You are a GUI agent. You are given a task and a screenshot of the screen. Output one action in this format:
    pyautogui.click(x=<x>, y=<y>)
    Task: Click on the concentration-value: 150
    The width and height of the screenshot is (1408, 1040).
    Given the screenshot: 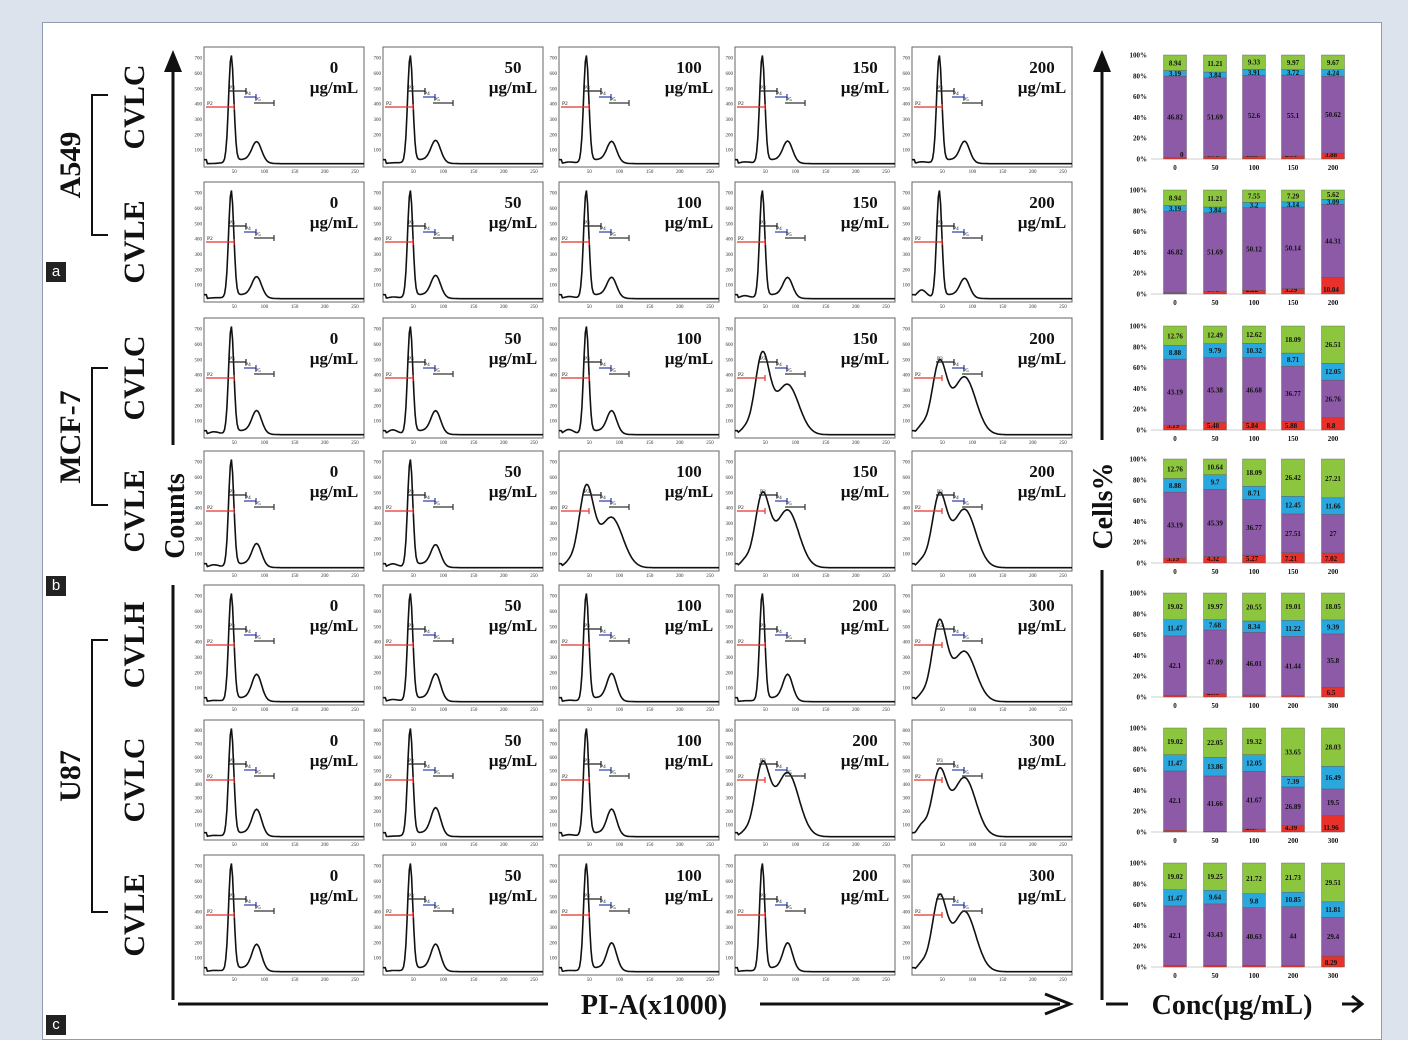 What is the action you would take?
    pyautogui.click(x=865, y=67)
    